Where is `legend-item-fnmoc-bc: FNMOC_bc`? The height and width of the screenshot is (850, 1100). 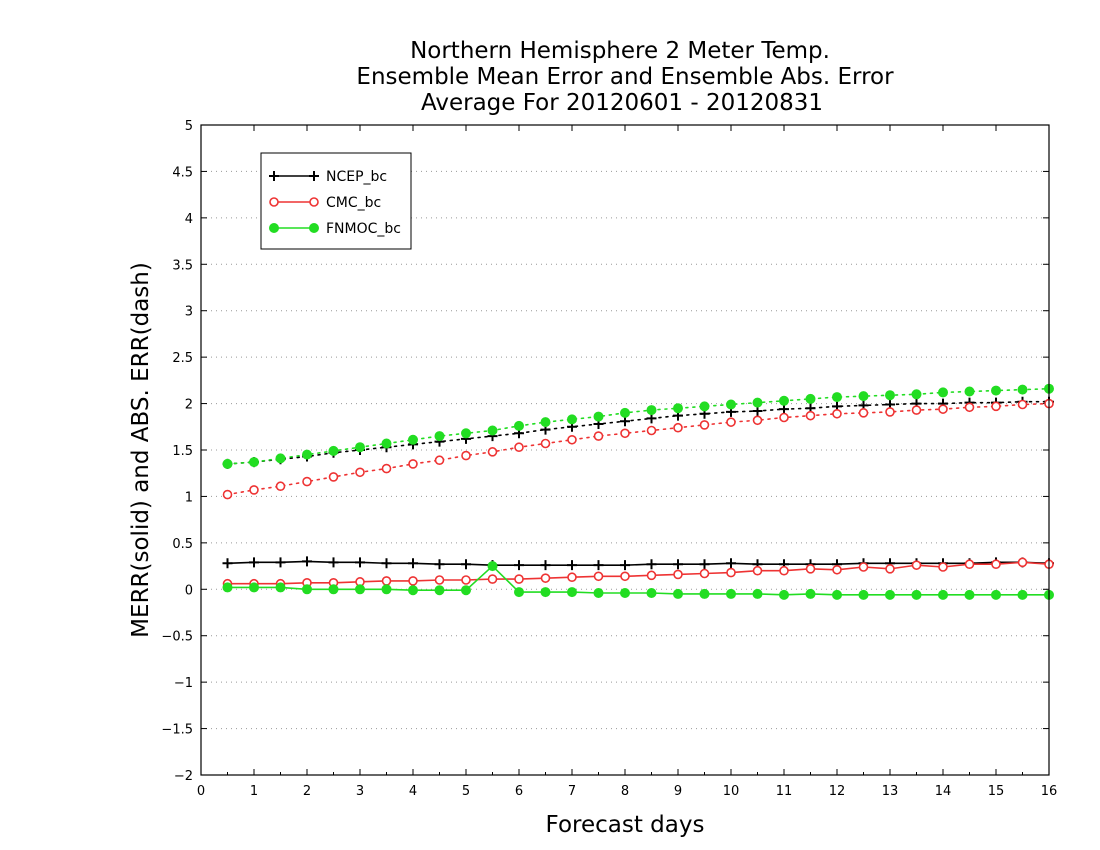
legend-item-fnmoc-bc: FNMOC_bc is located at coordinates (335, 229).